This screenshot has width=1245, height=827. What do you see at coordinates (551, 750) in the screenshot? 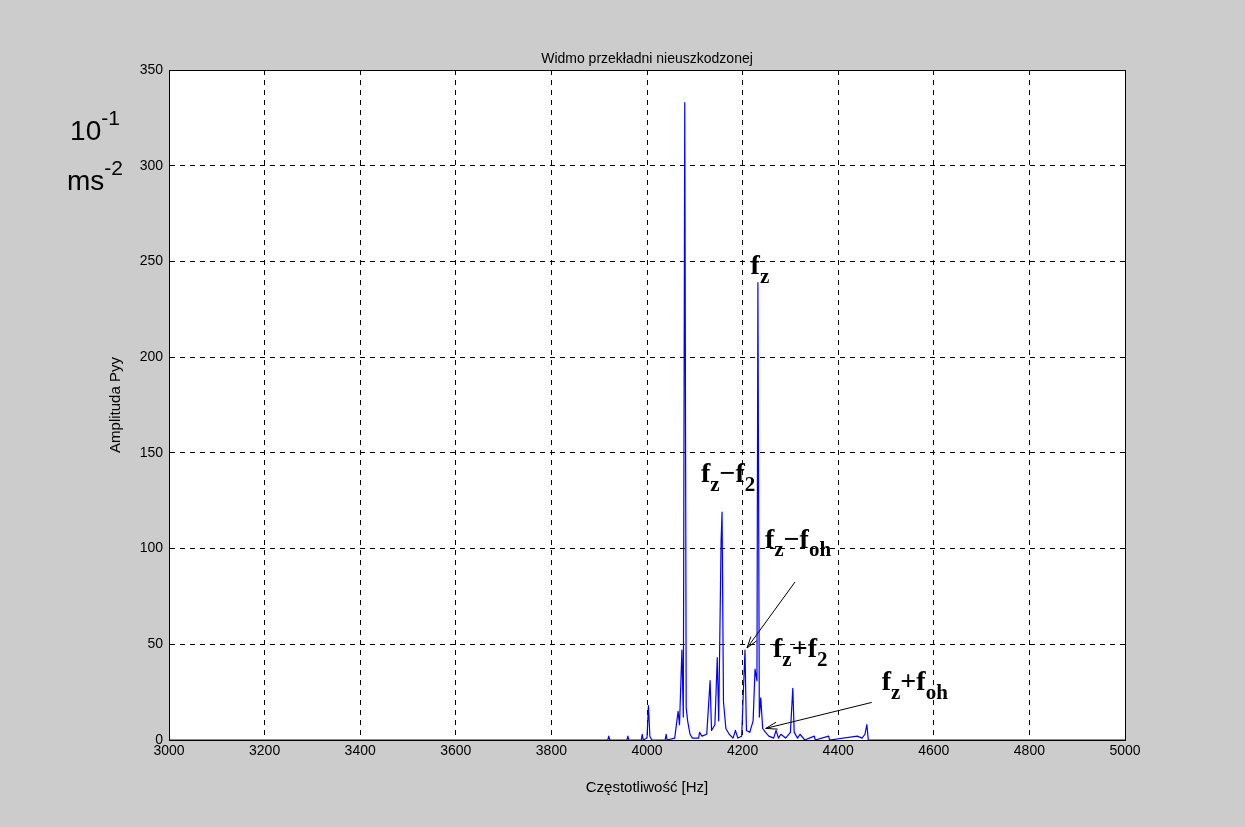
I see `x-tick-label: 3800` at bounding box center [551, 750].